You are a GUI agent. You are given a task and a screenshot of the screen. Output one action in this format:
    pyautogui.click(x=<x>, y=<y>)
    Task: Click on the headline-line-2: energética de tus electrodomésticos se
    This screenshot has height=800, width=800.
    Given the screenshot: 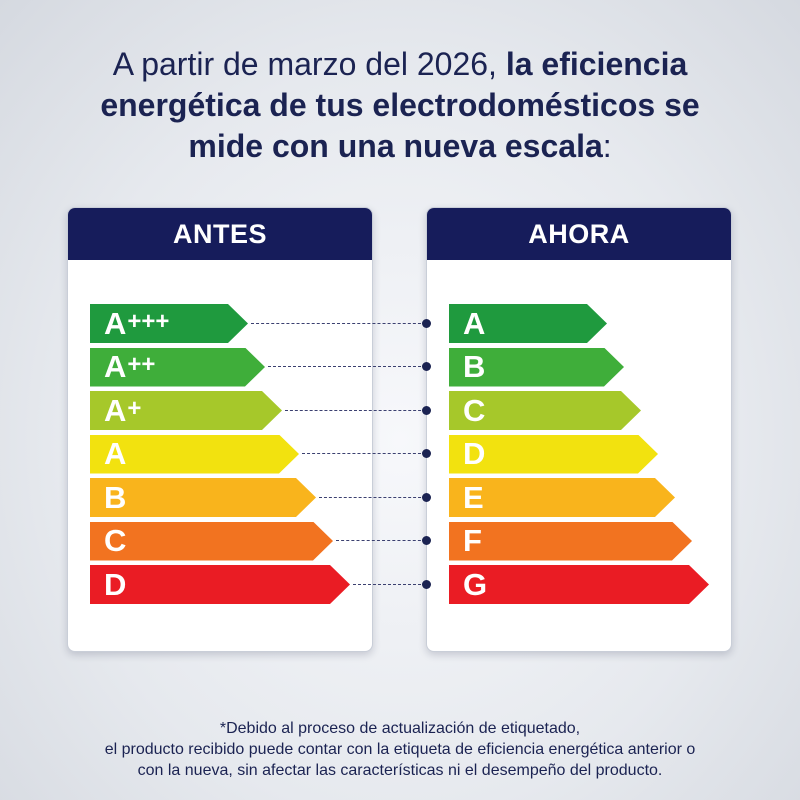 What is the action you would take?
    pyautogui.click(x=400, y=105)
    